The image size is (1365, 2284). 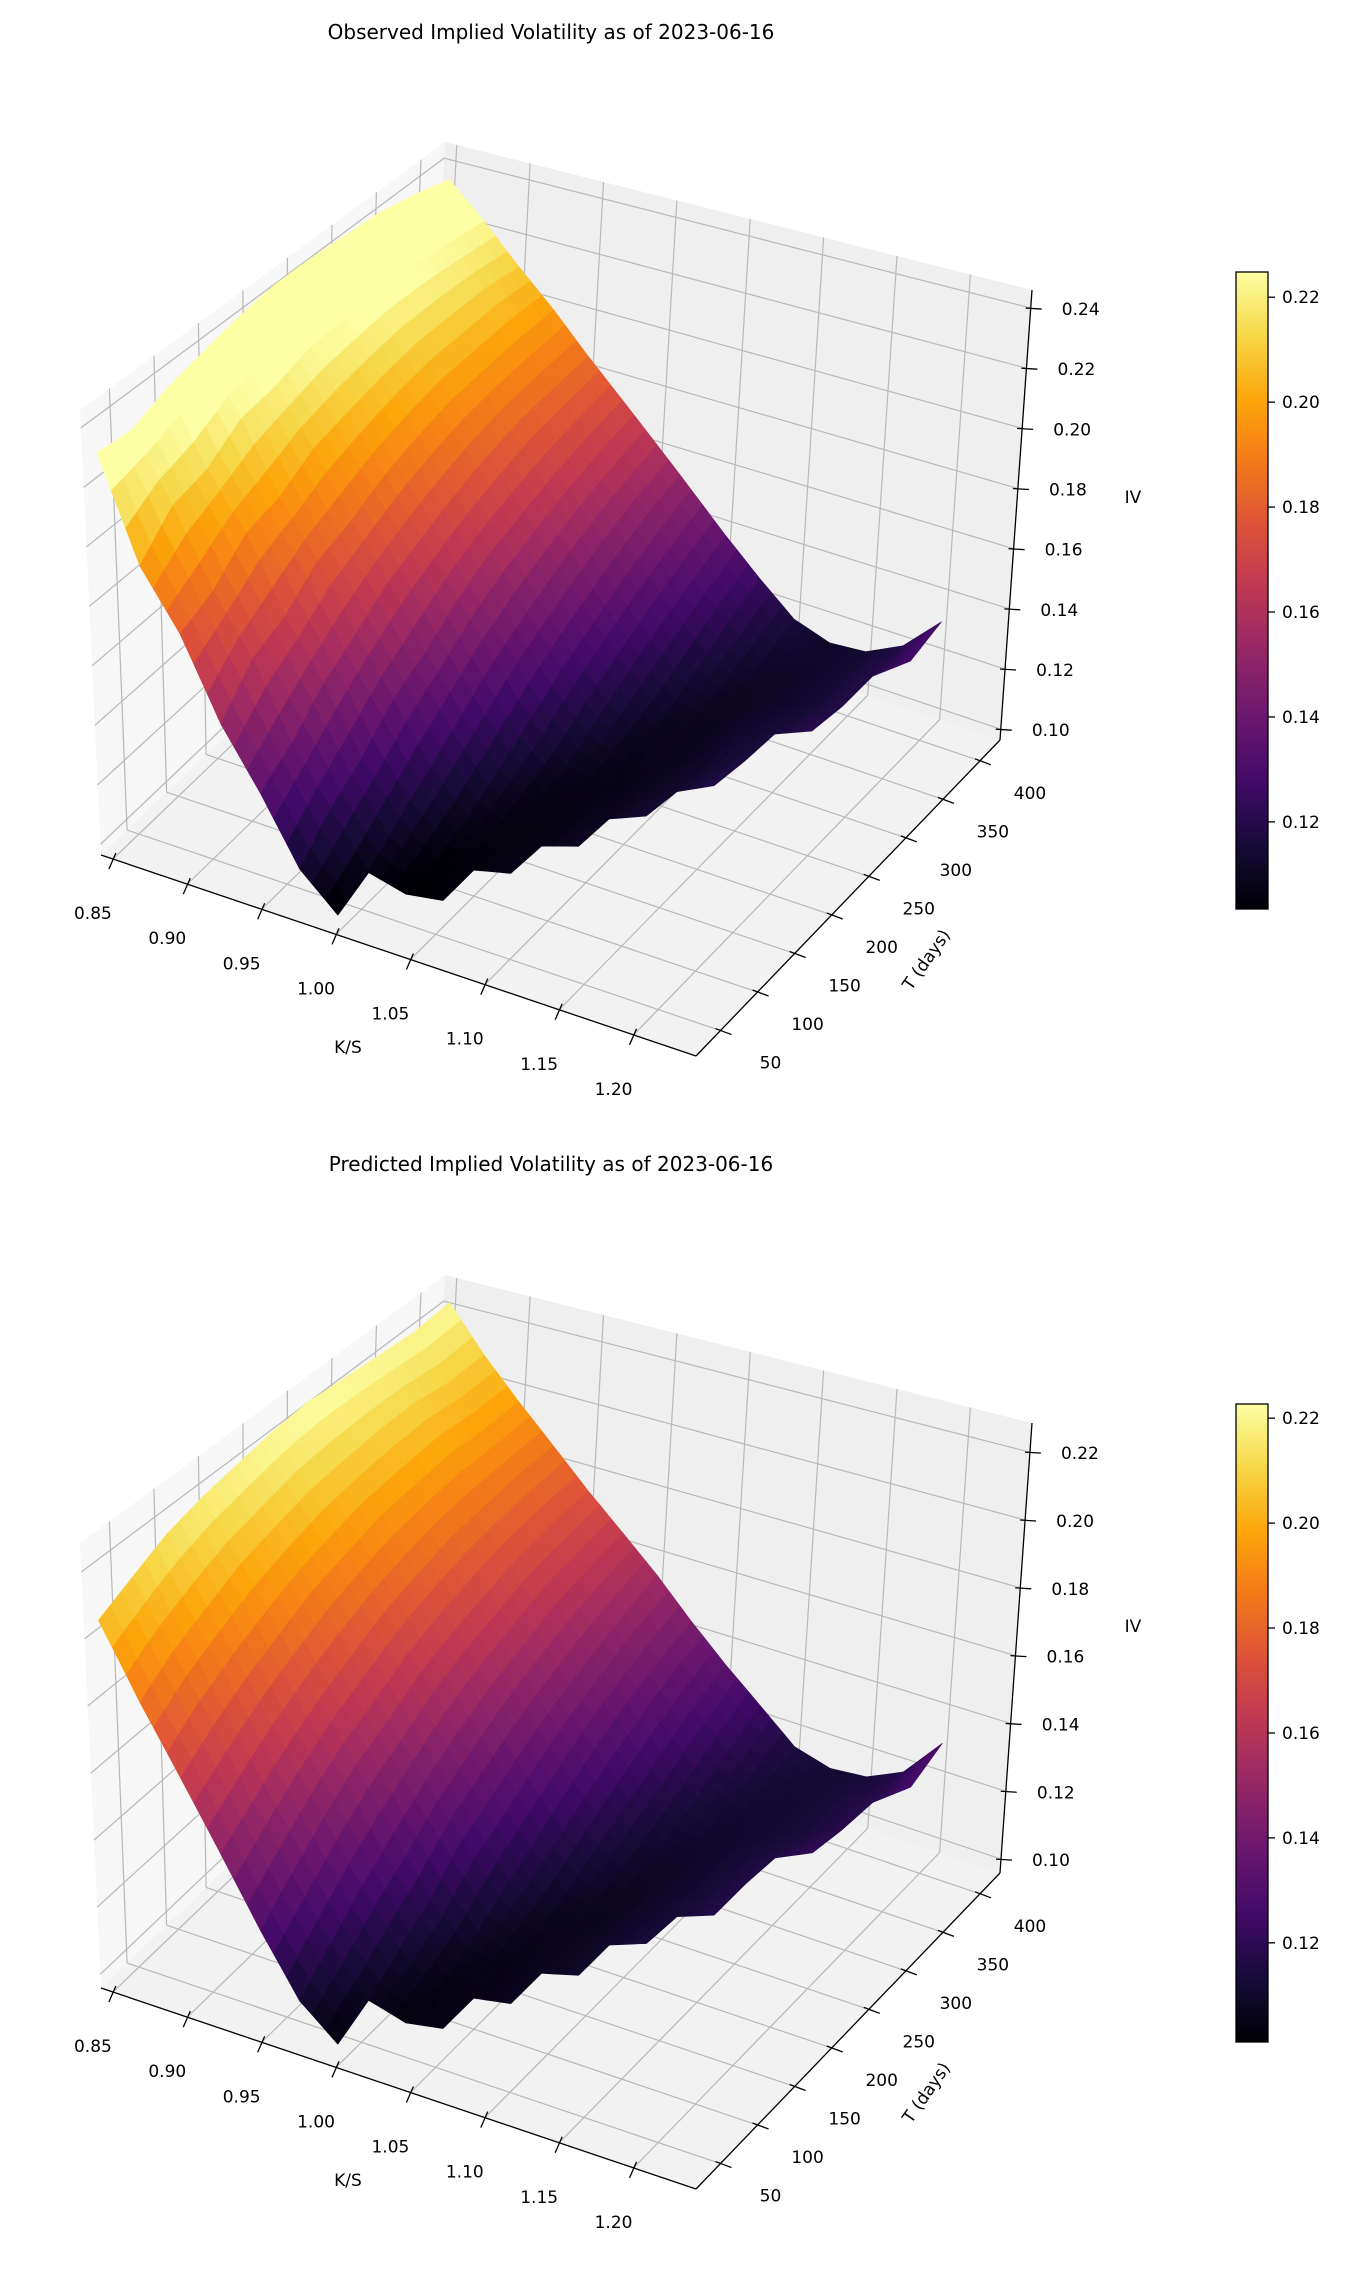 I want to click on z-tick-label: 0.14, so click(x=1061, y=1725).